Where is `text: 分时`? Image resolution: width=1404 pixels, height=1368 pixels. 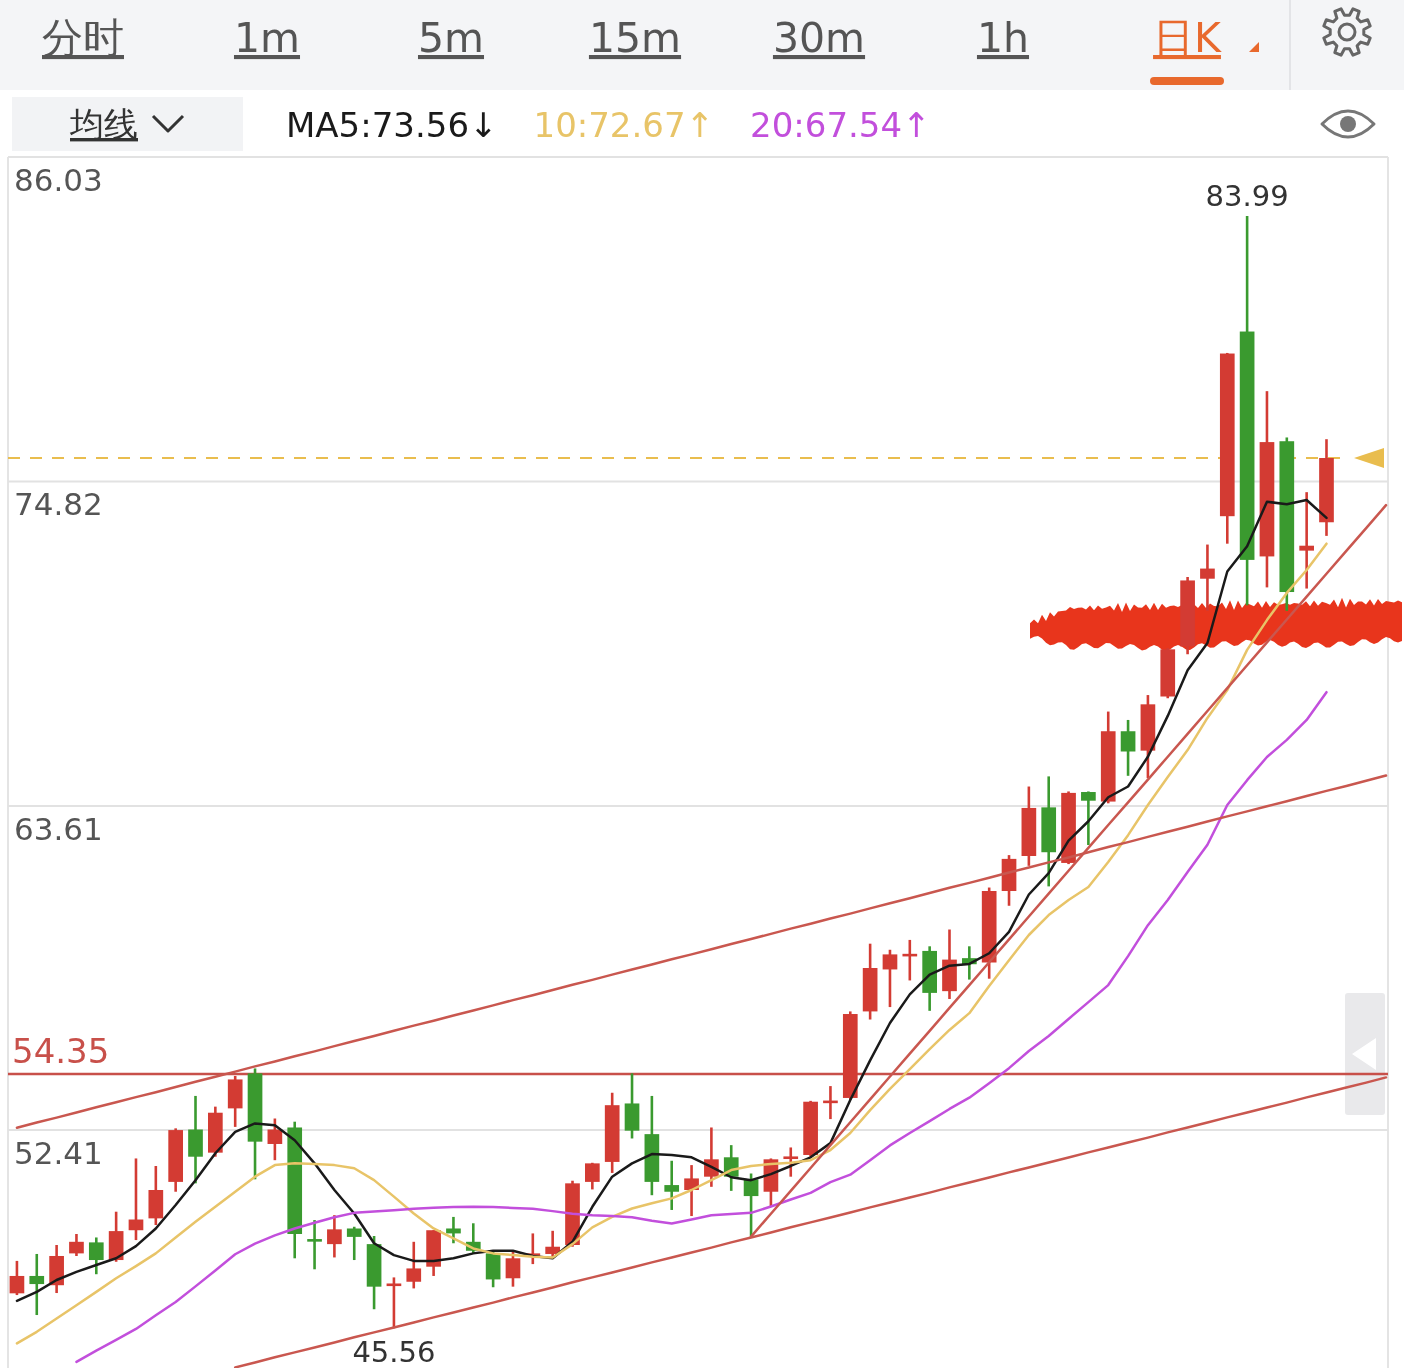
text: 分时 is located at coordinates (83, 38).